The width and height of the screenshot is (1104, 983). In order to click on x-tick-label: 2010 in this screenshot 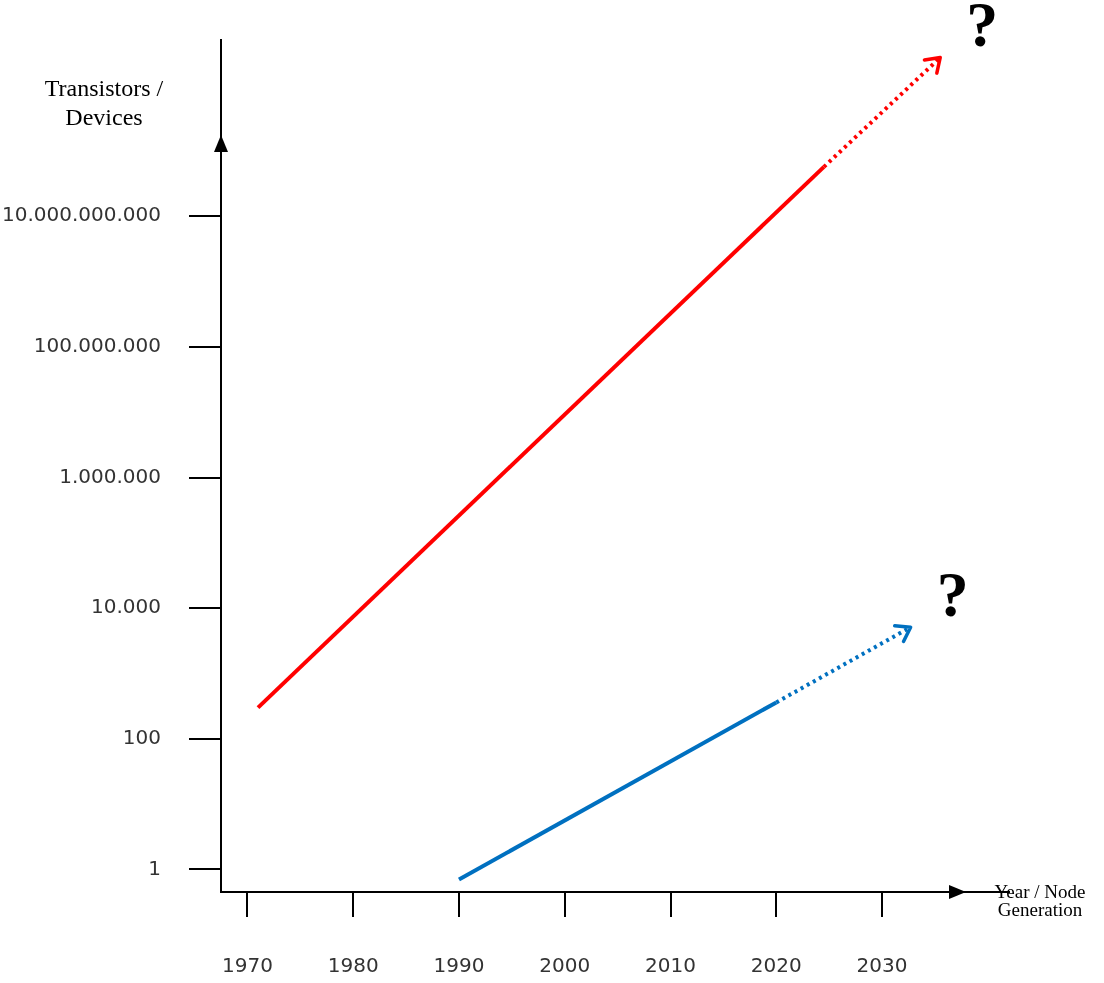, I will do `click(670, 965)`.